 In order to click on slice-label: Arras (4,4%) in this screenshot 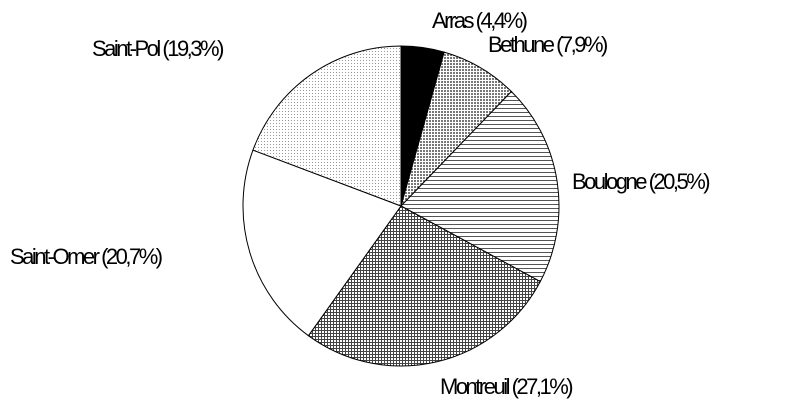, I will do `click(479, 20)`.